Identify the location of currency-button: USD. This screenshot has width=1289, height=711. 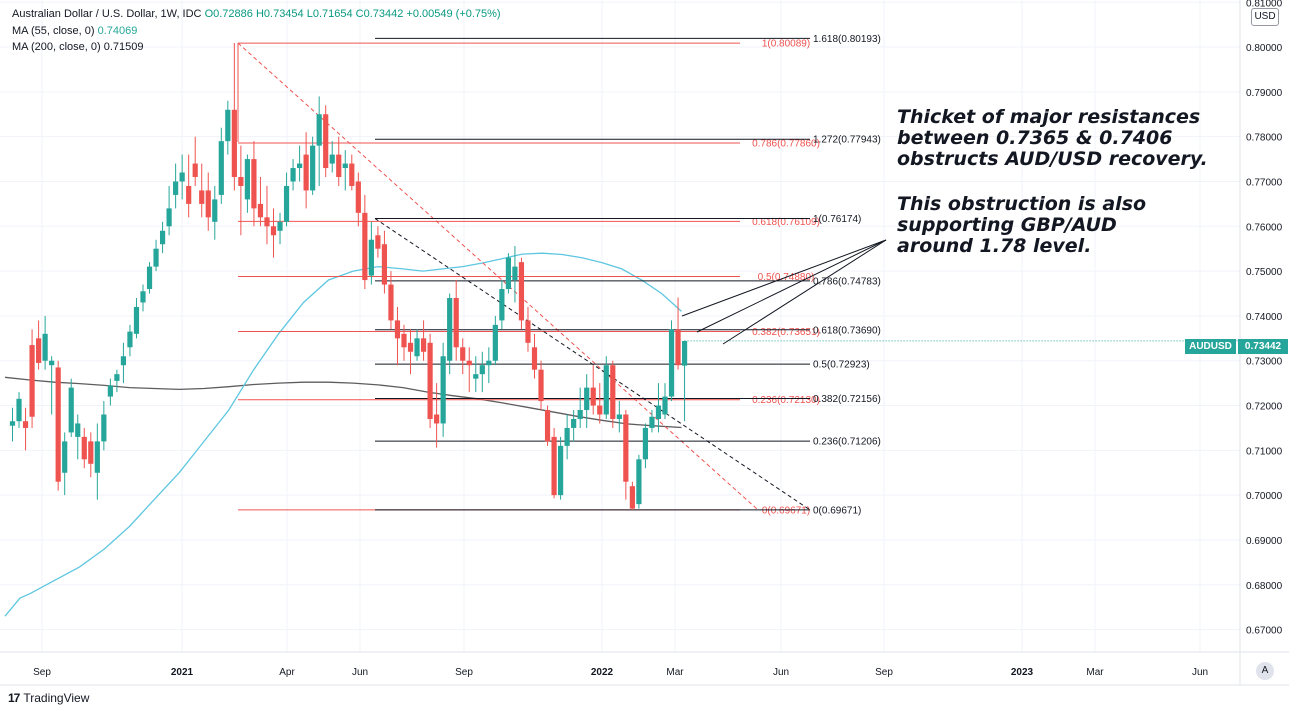
(1265, 17).